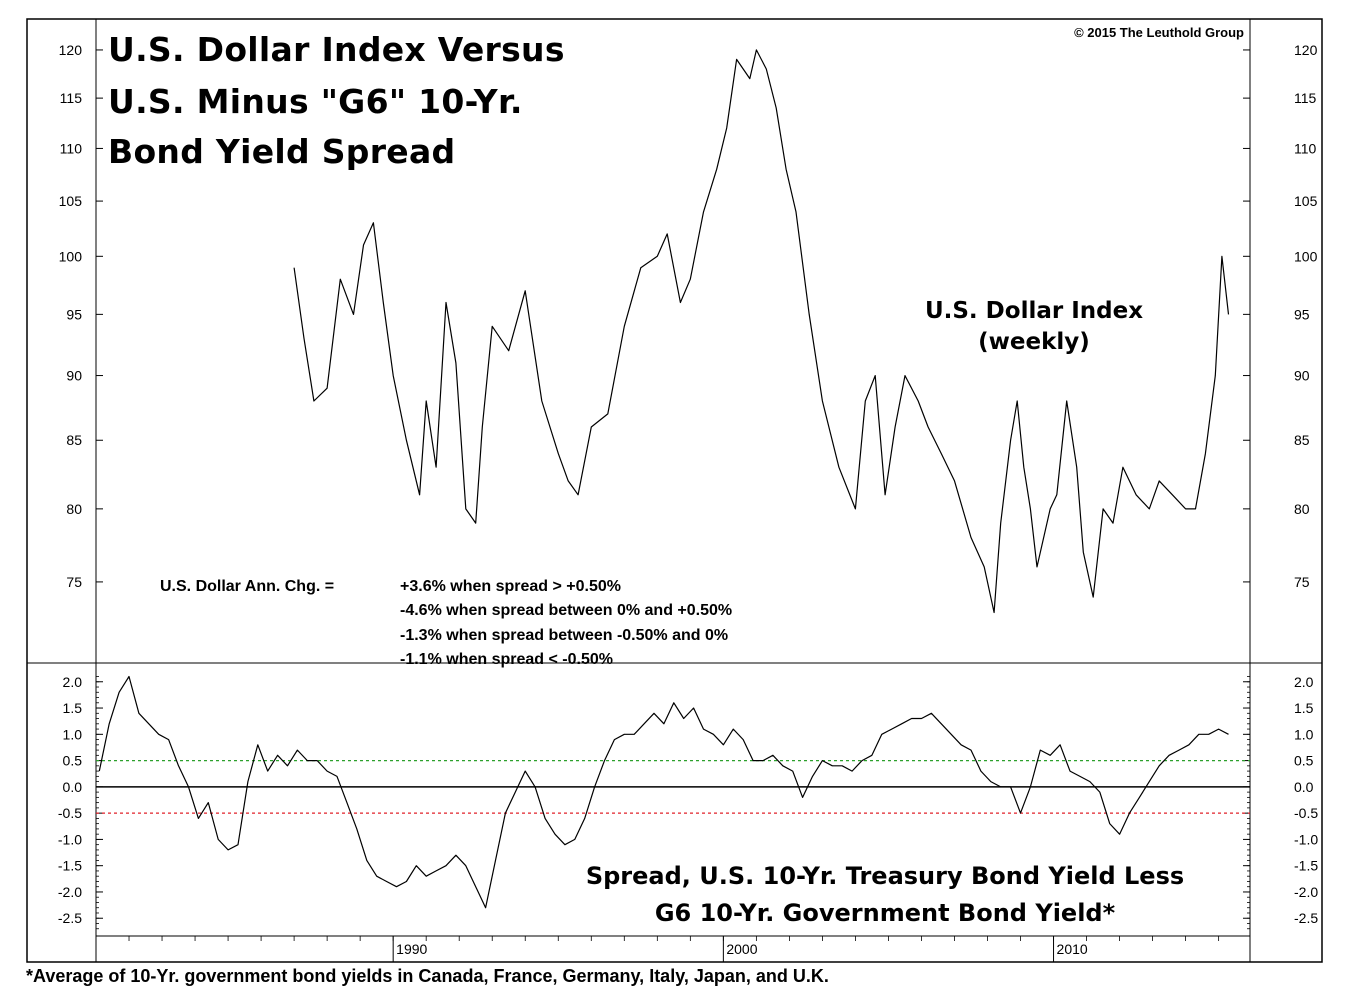 The height and width of the screenshot is (1007, 1352). Describe the element at coordinates (71, 201) in the screenshot. I see `dollar-y-left-tick-label: 105` at that location.